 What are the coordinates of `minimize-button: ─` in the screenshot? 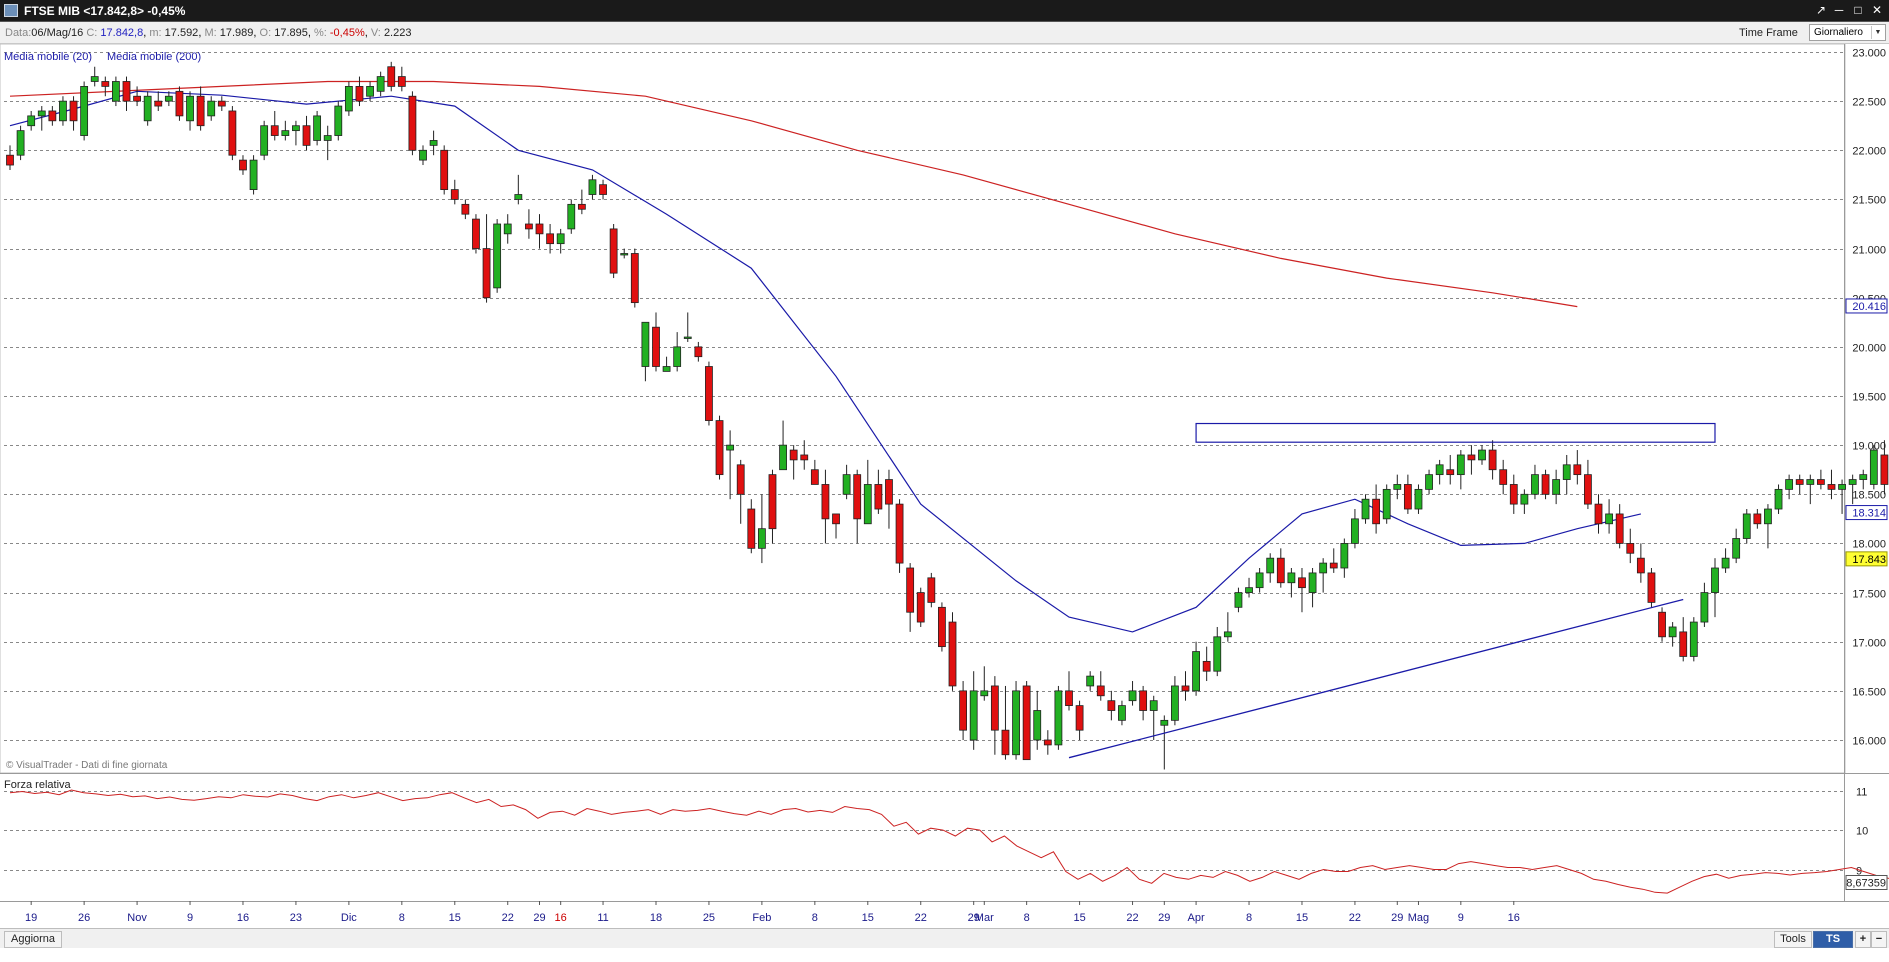 It's located at (1839, 10).